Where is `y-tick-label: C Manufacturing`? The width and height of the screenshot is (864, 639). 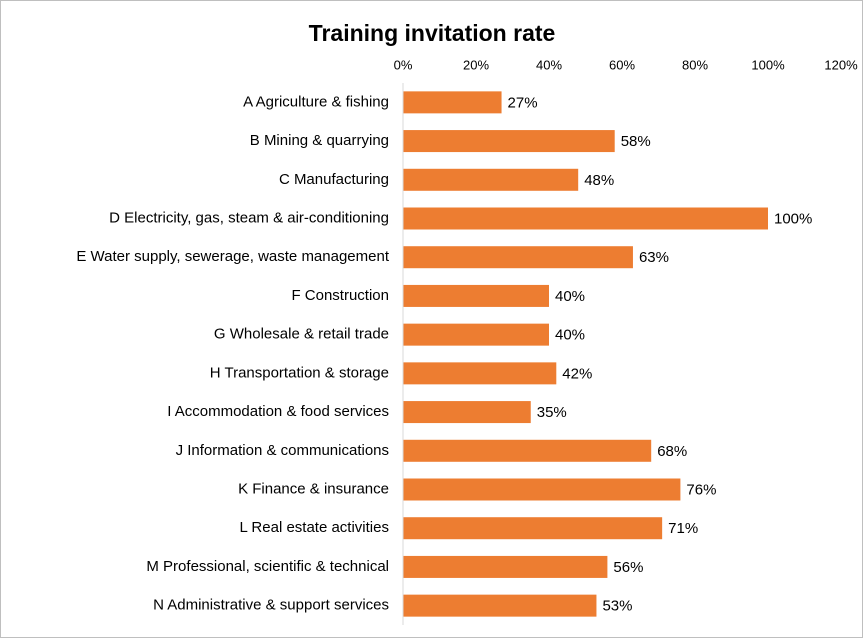
y-tick-label: C Manufacturing is located at coordinates (334, 179).